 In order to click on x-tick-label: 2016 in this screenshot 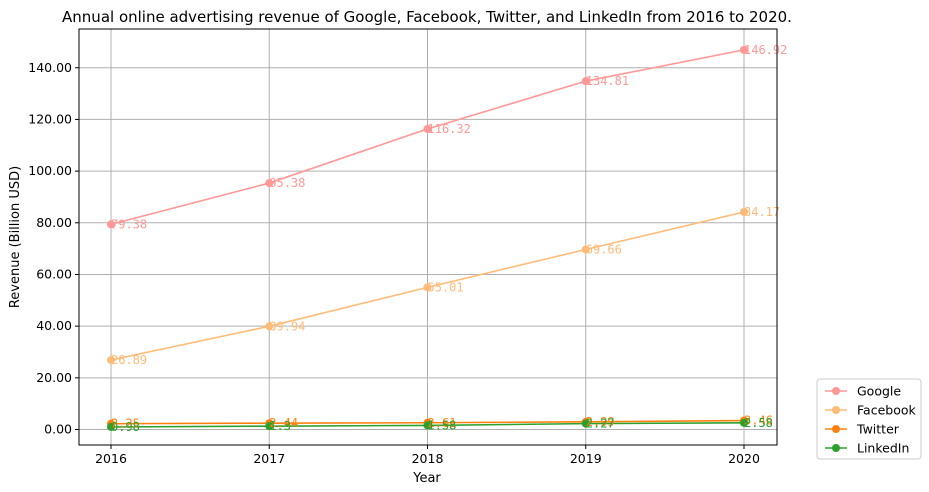, I will do `click(111, 458)`.